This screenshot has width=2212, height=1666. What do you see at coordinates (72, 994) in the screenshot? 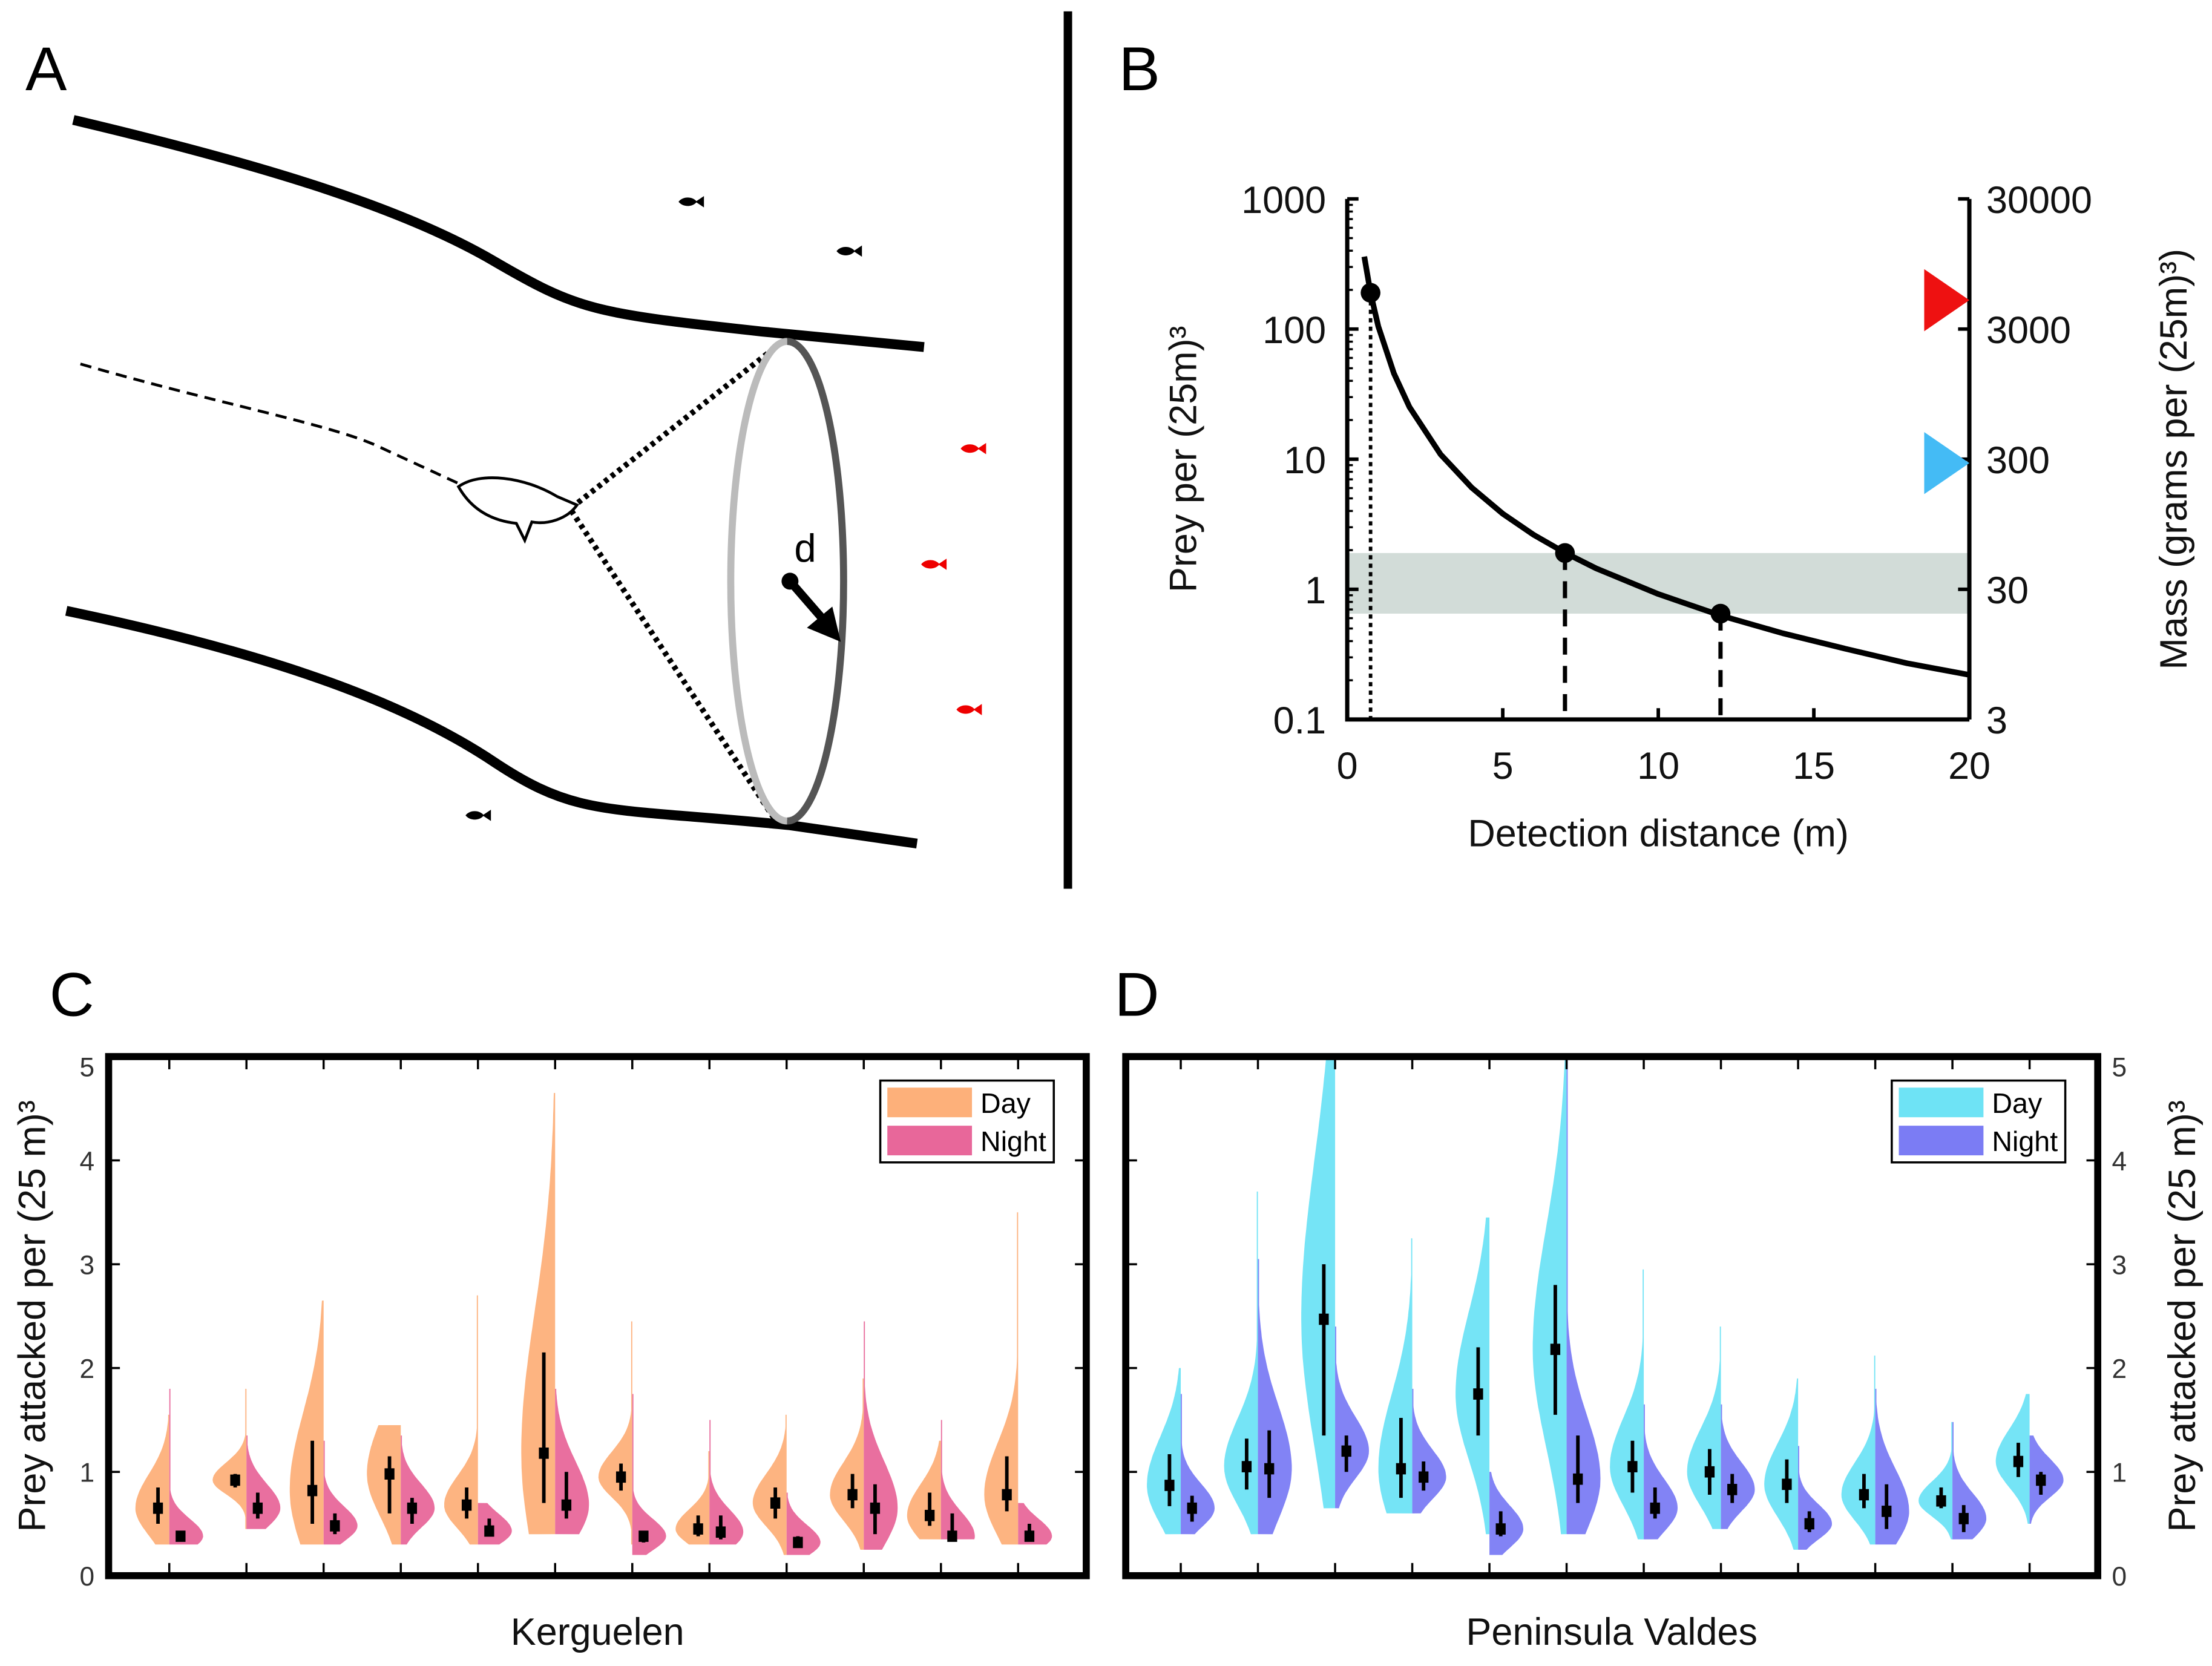
I see `panel-label-c: C` at bounding box center [72, 994].